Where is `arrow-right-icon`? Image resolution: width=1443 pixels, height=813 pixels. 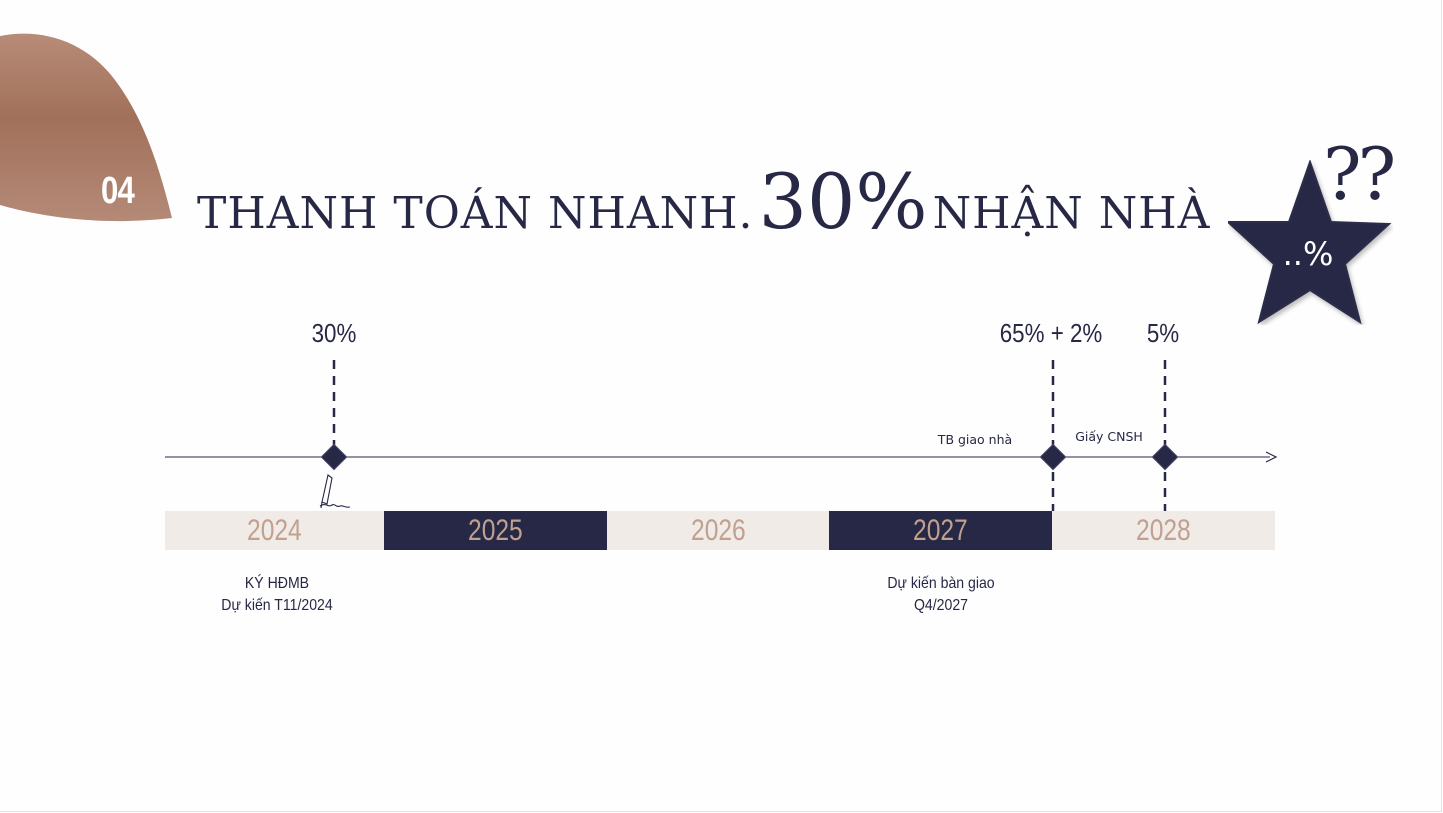
arrow-right-icon is located at coordinates (1271, 457).